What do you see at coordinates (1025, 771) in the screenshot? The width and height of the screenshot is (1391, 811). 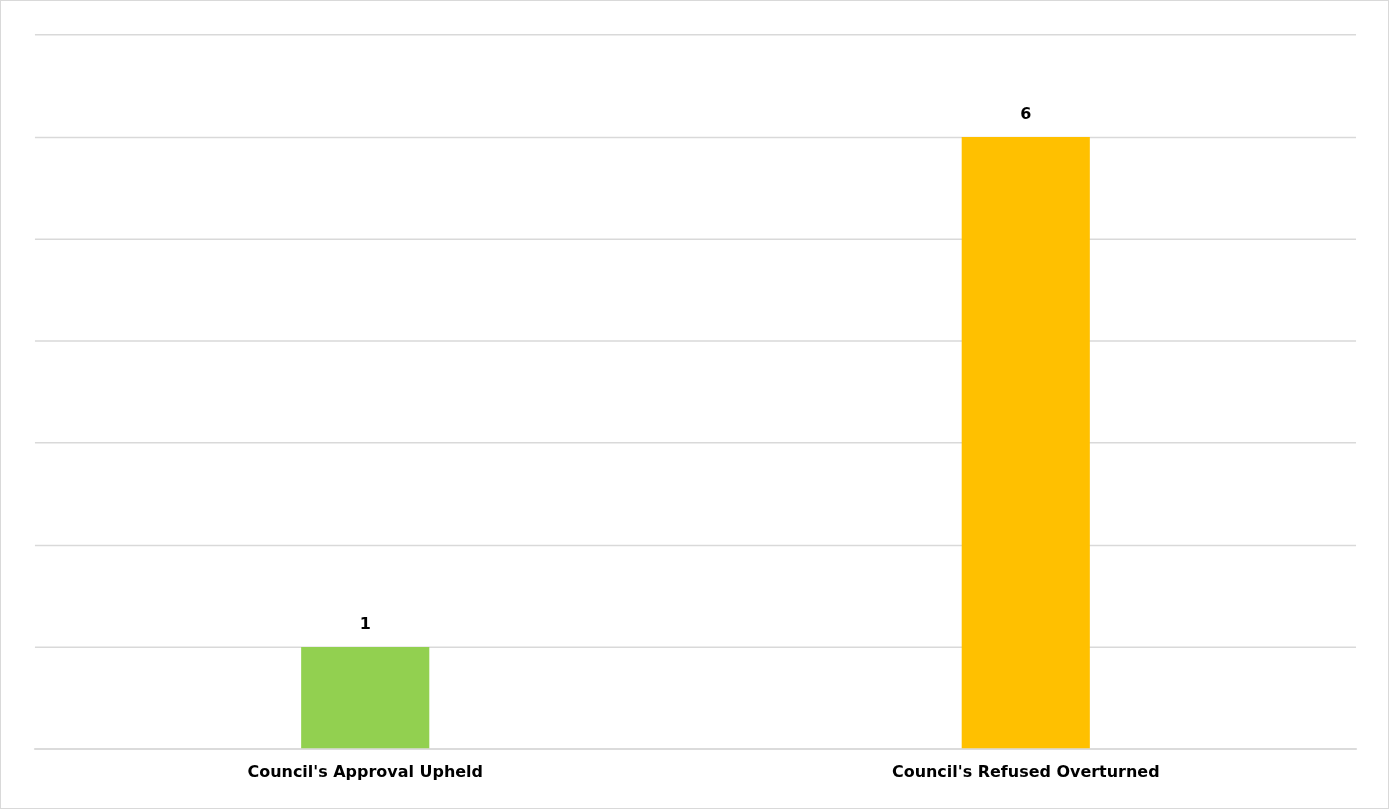 I see `x-tick-label: Council's Refused Overturned` at bounding box center [1025, 771].